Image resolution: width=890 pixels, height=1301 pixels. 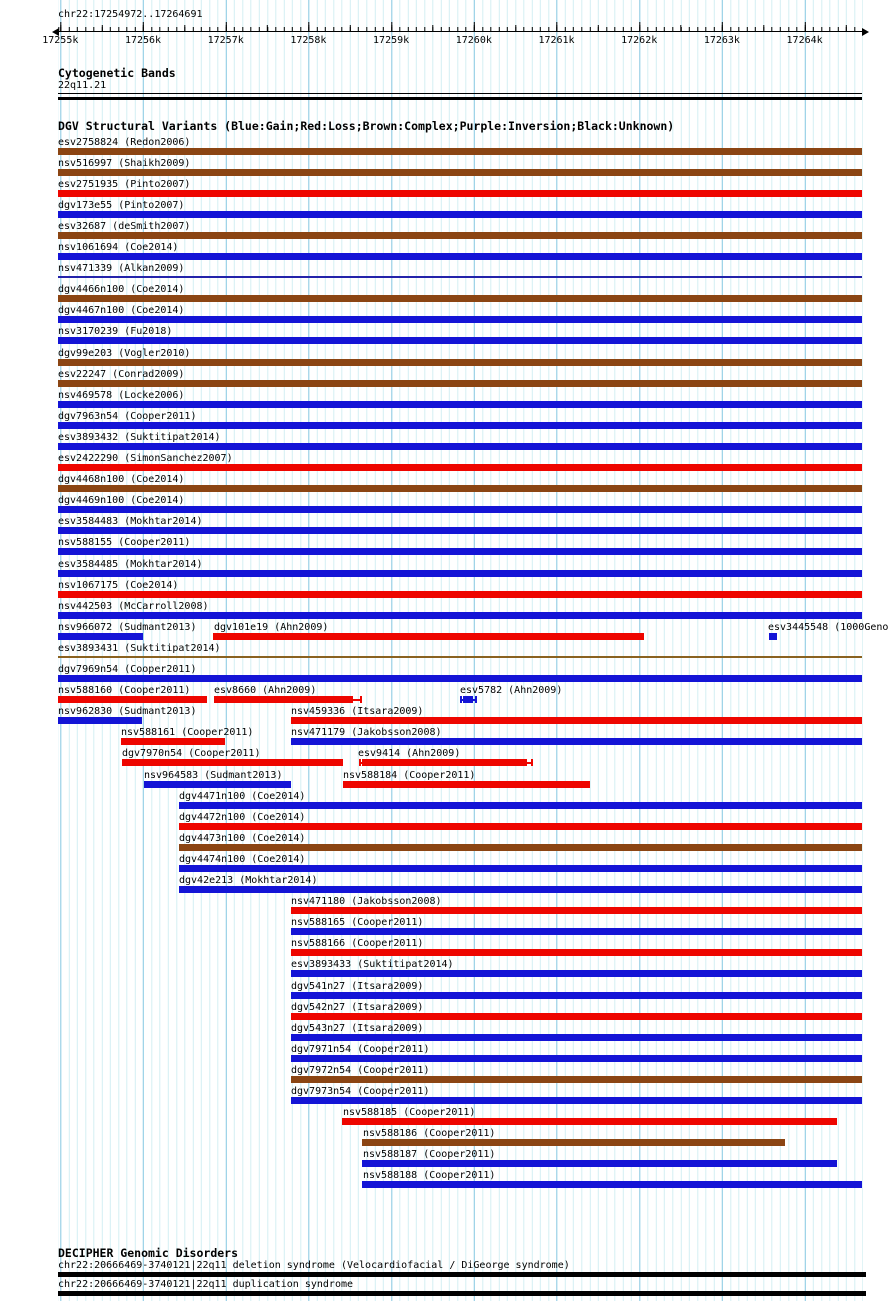 I want to click on decipher-track-title: DECIPHER Genomic Disorders, so click(x=148, y=1253).